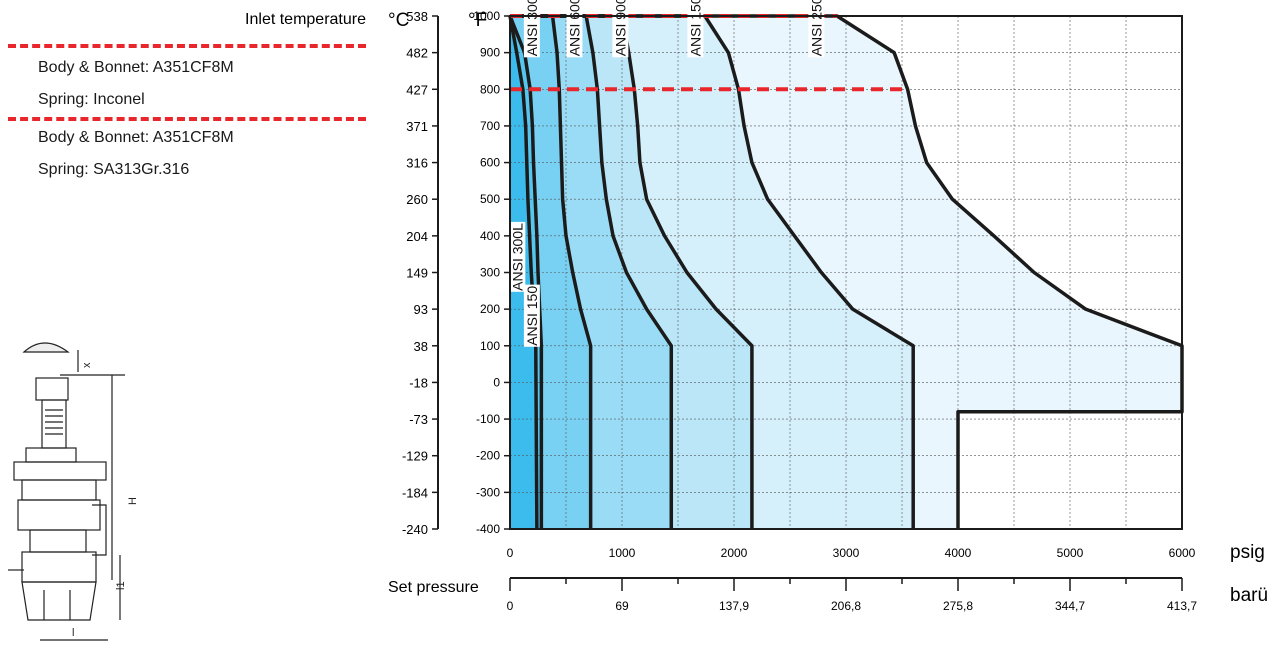 This screenshot has height=645, width=1284. I want to click on legend-spring-2: Spring: SA313Gr.316, so click(114, 169).